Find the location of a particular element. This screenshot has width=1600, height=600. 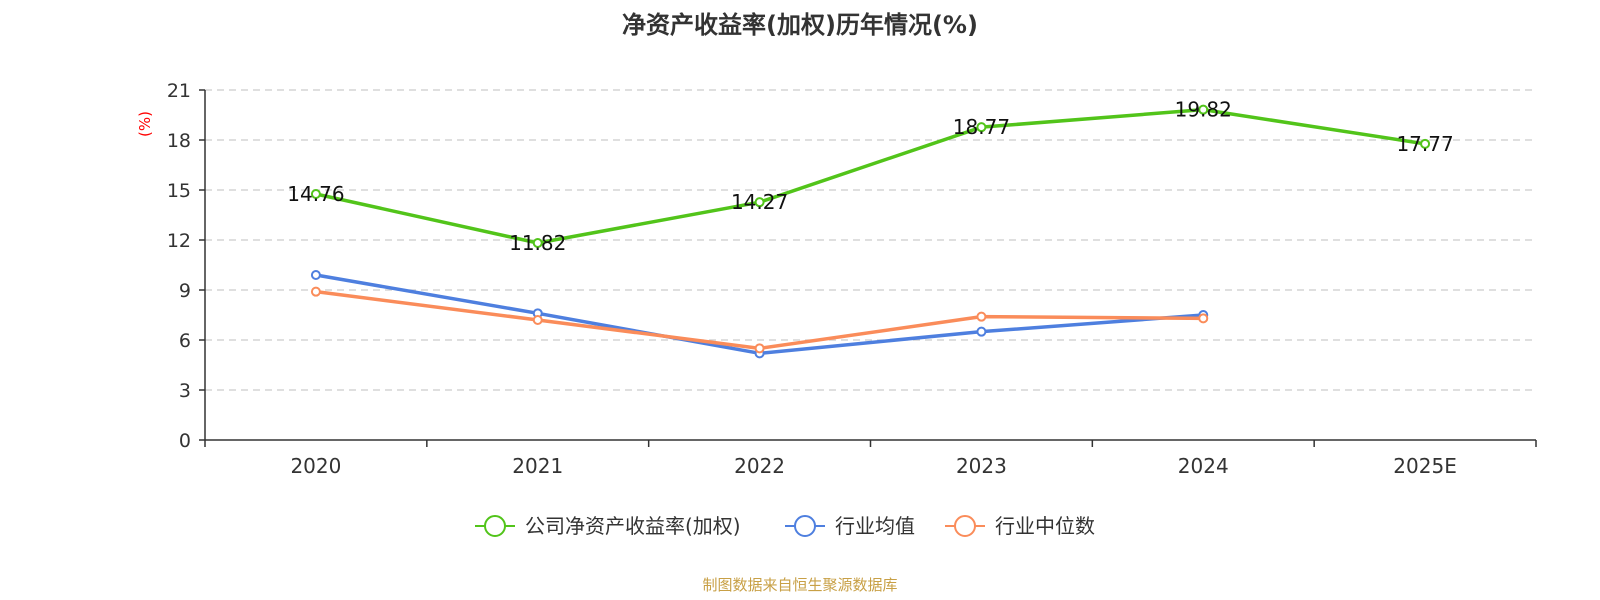

legend-label-1: 行业均值 is located at coordinates (875, 526).